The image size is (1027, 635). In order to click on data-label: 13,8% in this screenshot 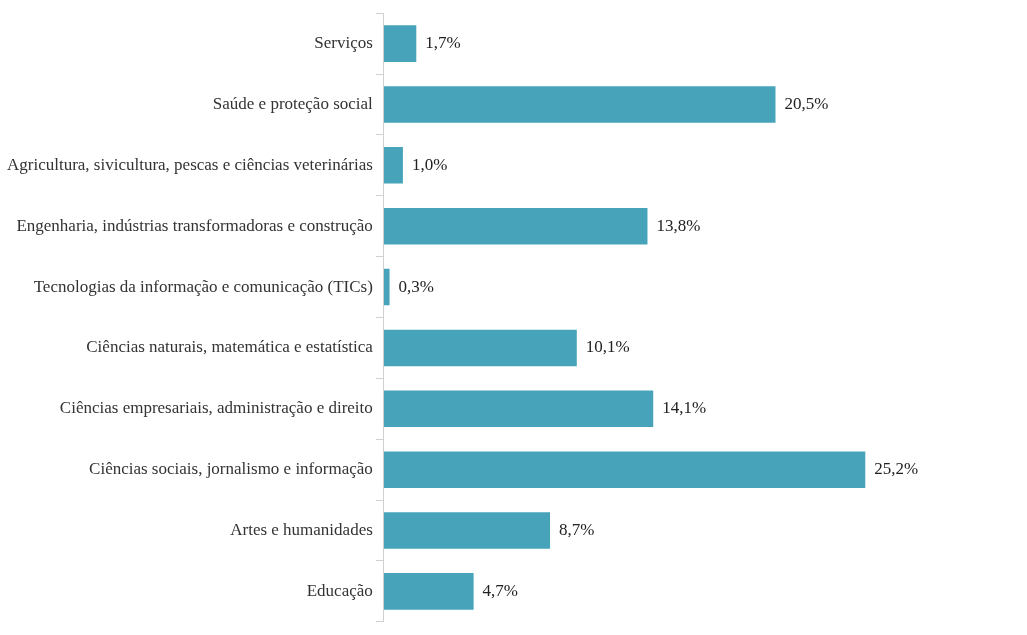, I will do `click(678, 225)`.